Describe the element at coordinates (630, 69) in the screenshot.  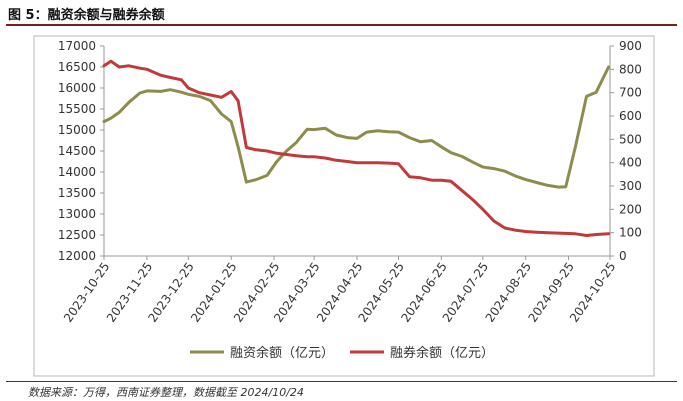
I see `right-tick-label: 800` at that location.